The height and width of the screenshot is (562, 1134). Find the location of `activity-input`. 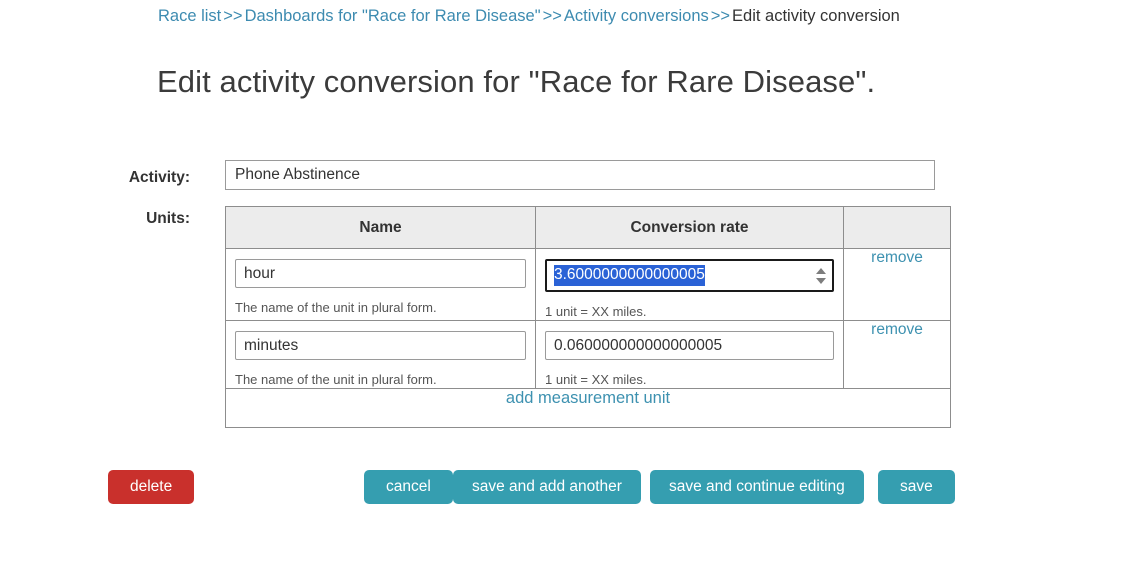

activity-input is located at coordinates (580, 175).